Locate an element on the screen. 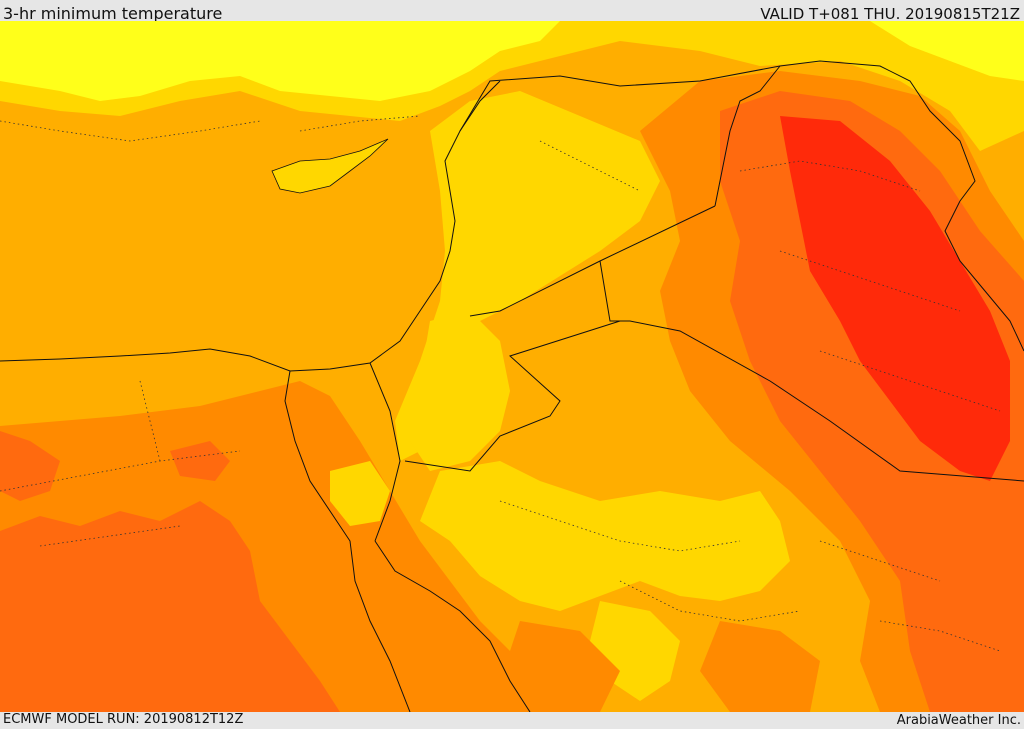 The image size is (1024, 729). cool-band-levant is located at coordinates (527, 276).